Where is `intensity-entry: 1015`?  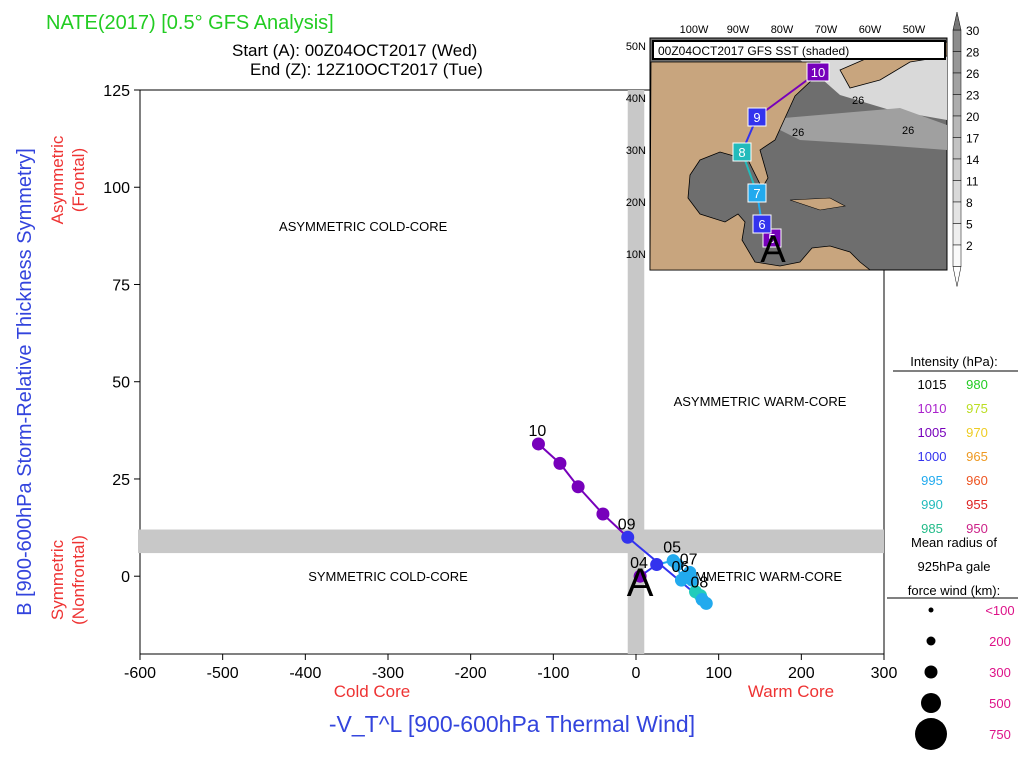
intensity-entry: 1015 is located at coordinates (932, 384).